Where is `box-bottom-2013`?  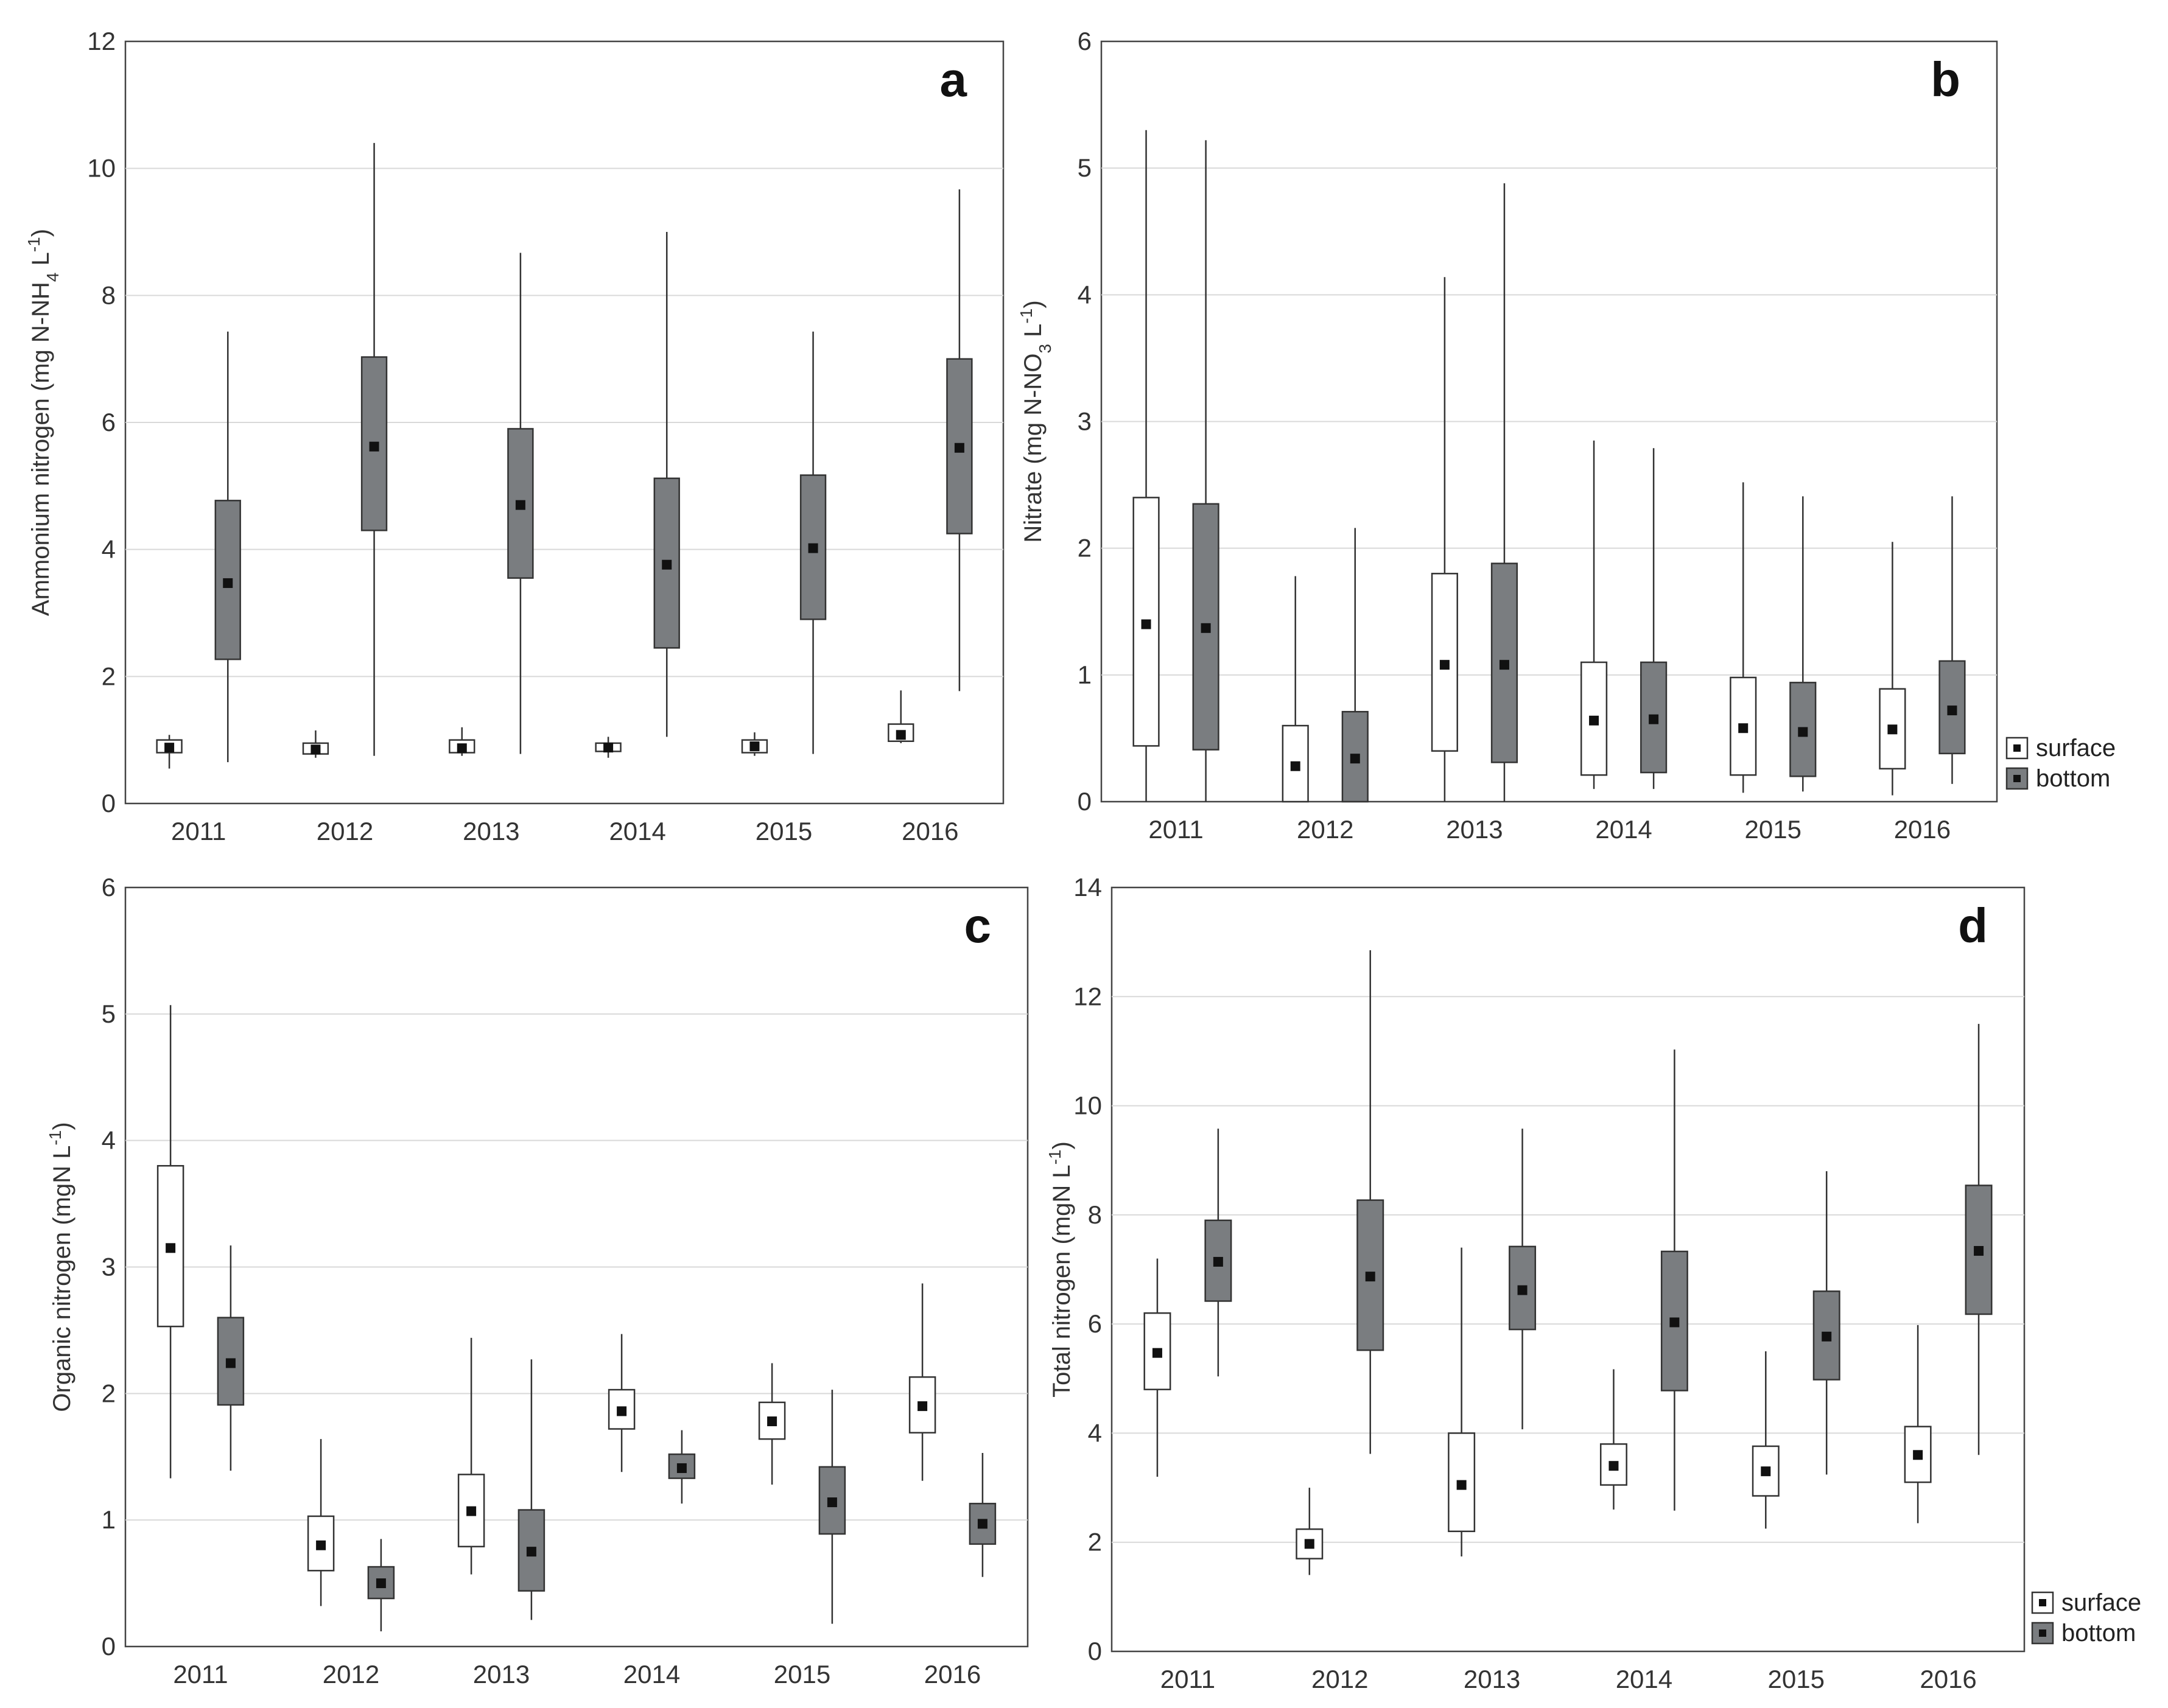 box-bottom-2013 is located at coordinates (1523, 1279).